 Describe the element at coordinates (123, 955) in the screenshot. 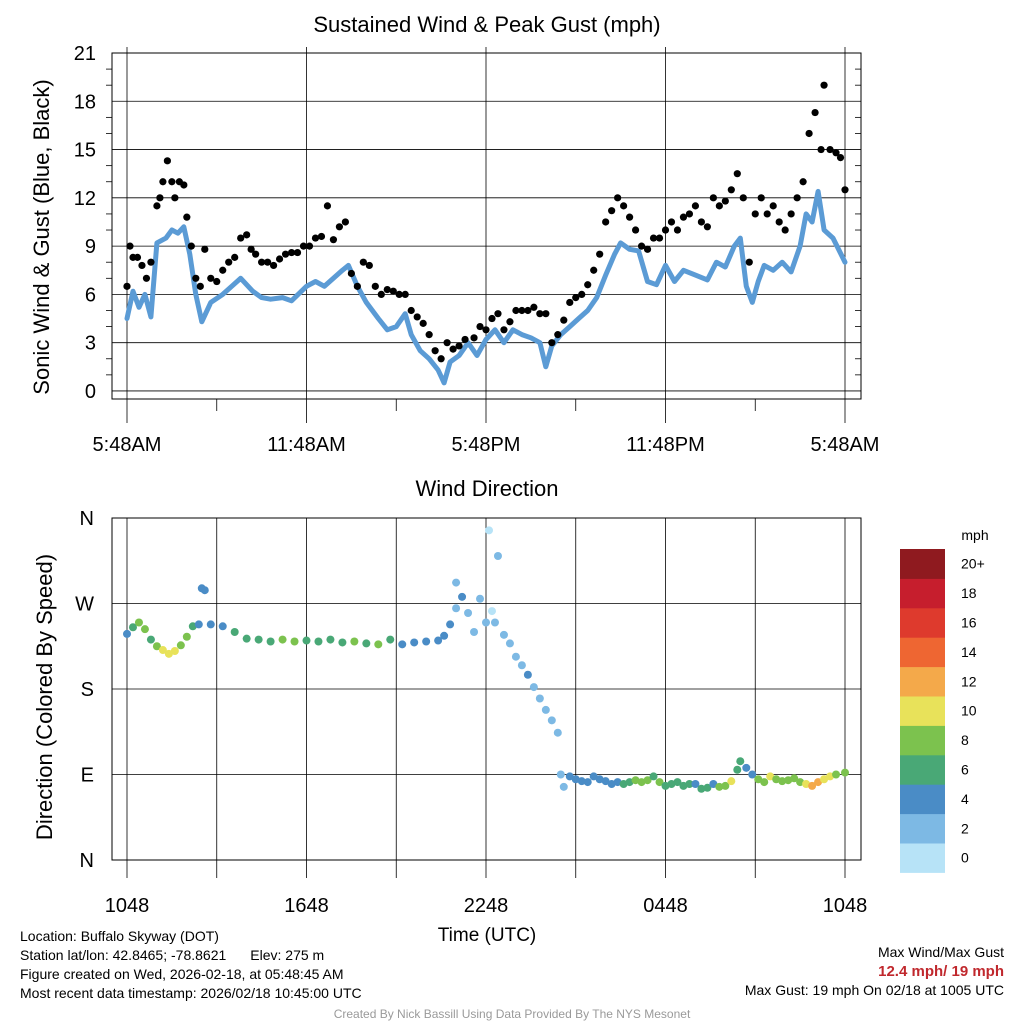

I see `station-latlon: Station lat/lon: 42.8465; -78.8621` at that location.